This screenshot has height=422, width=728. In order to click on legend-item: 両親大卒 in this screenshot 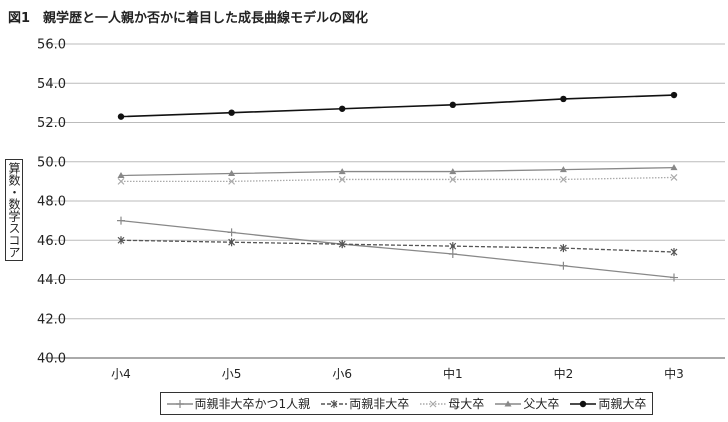, I will do `click(608, 403)`.